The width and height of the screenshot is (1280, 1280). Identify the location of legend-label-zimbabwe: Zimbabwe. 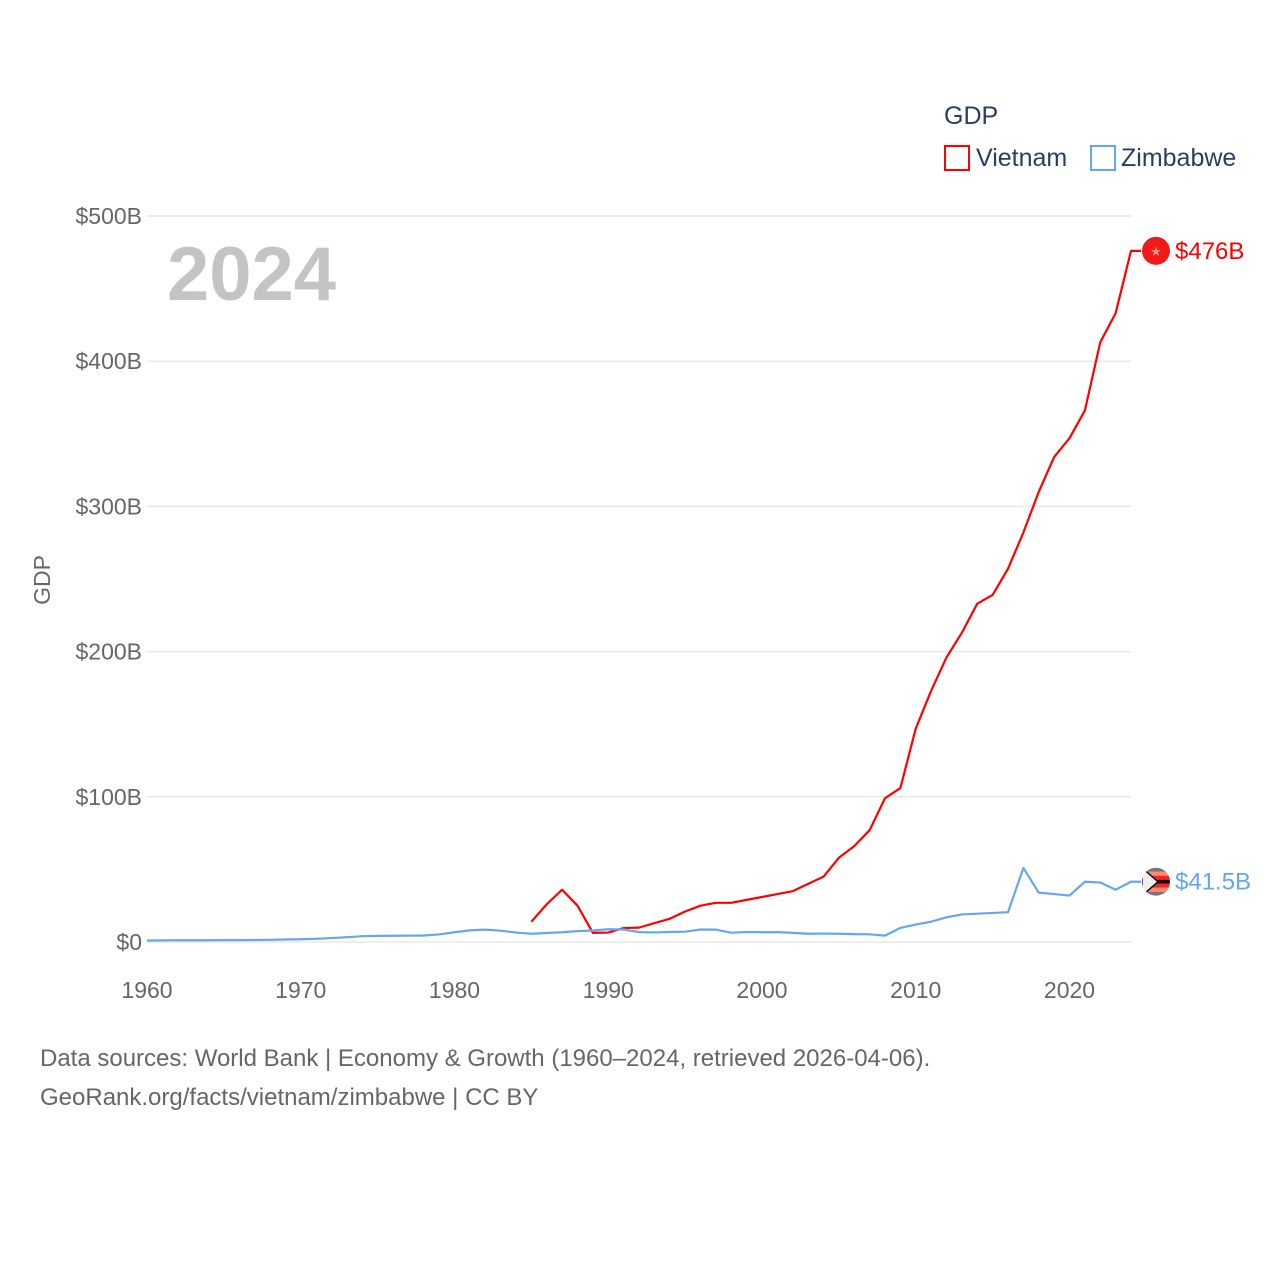
(1178, 158).